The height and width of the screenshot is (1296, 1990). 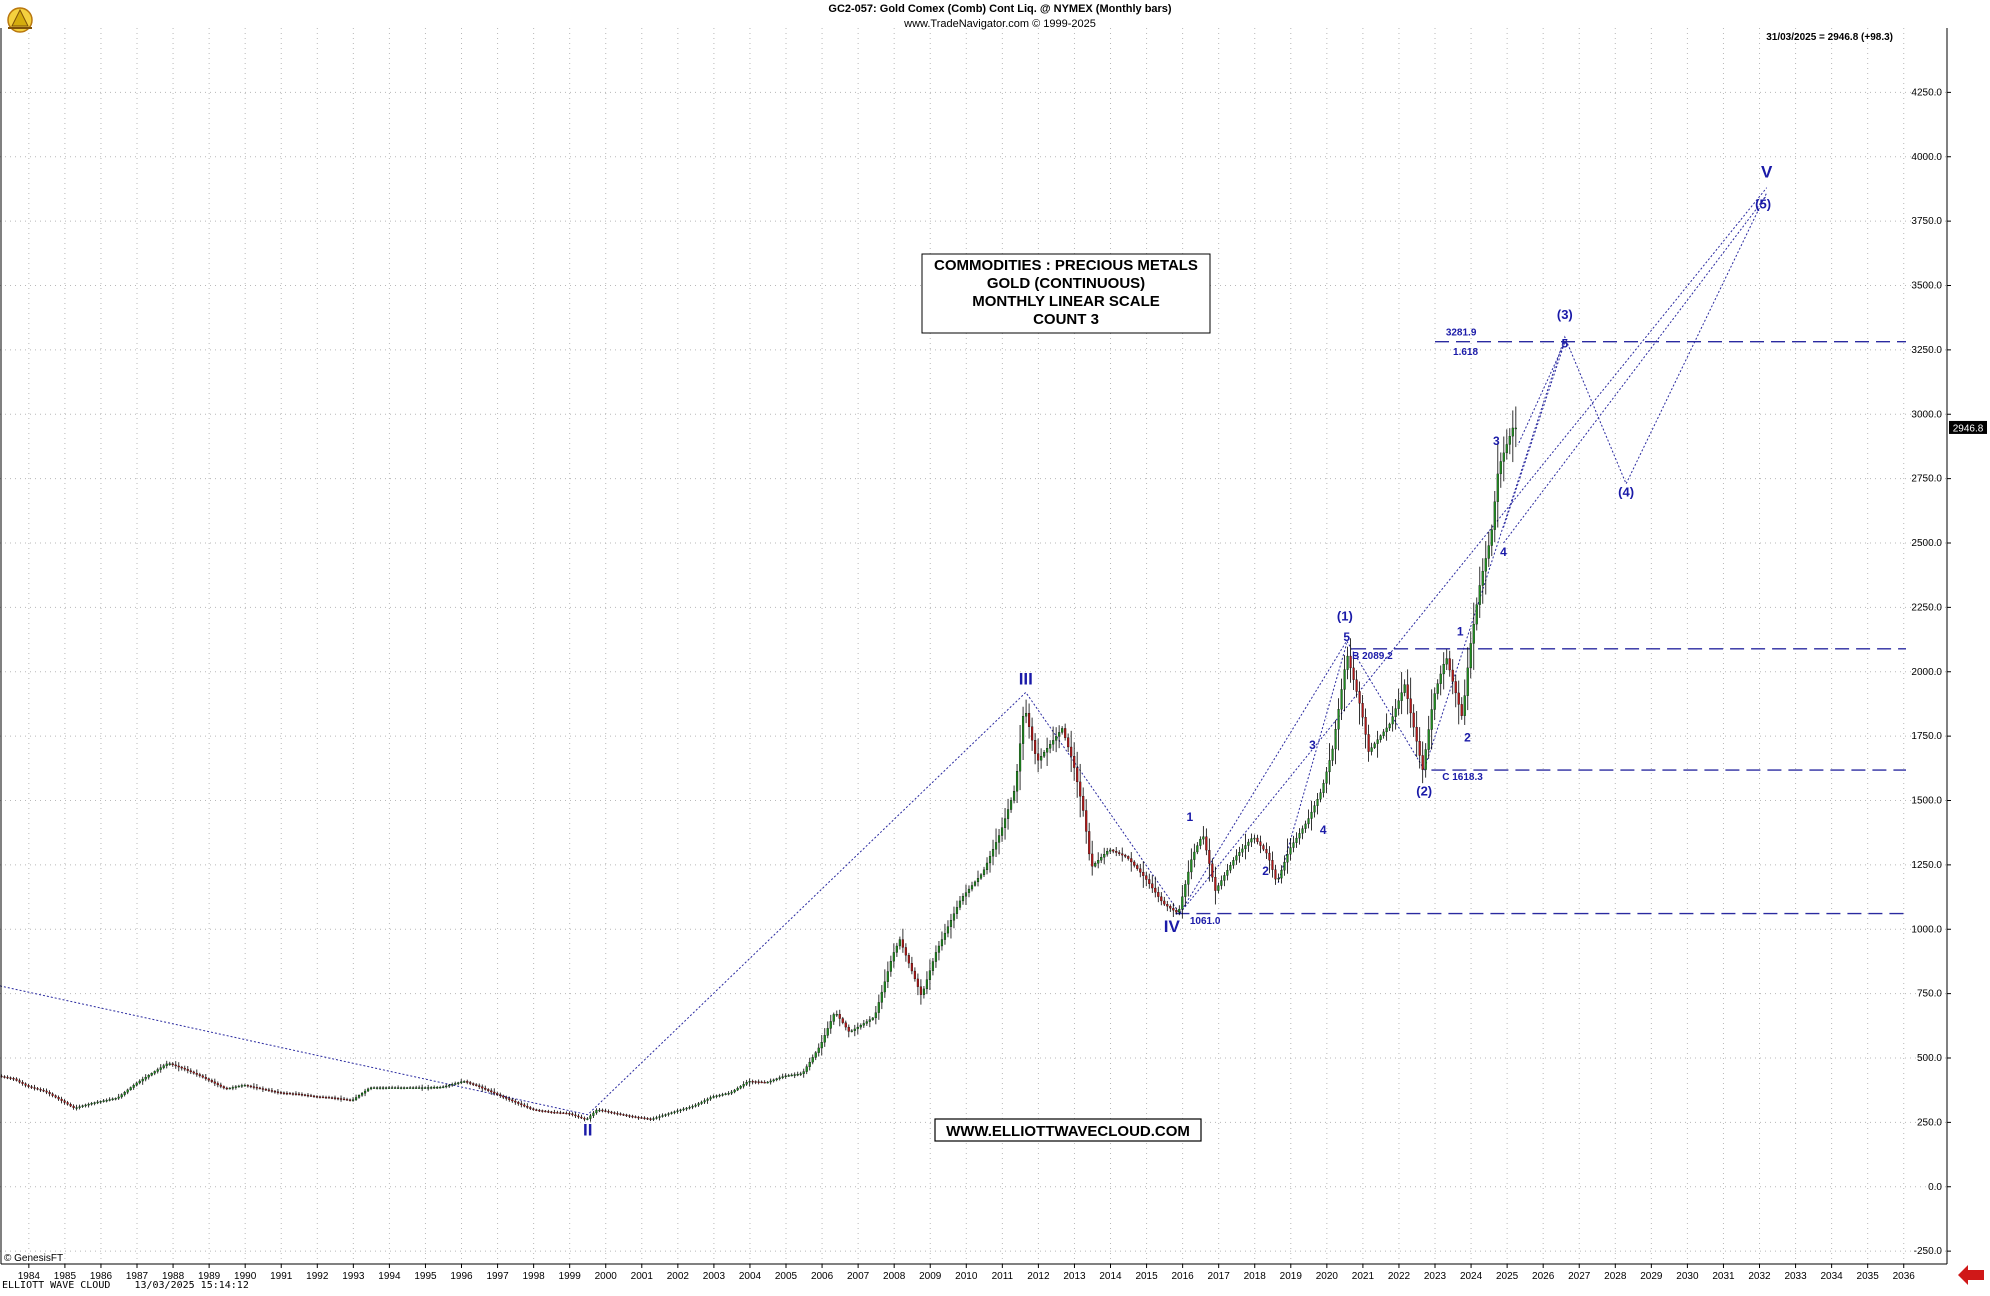 I want to click on wave-label: (4), so click(x=1626, y=492).